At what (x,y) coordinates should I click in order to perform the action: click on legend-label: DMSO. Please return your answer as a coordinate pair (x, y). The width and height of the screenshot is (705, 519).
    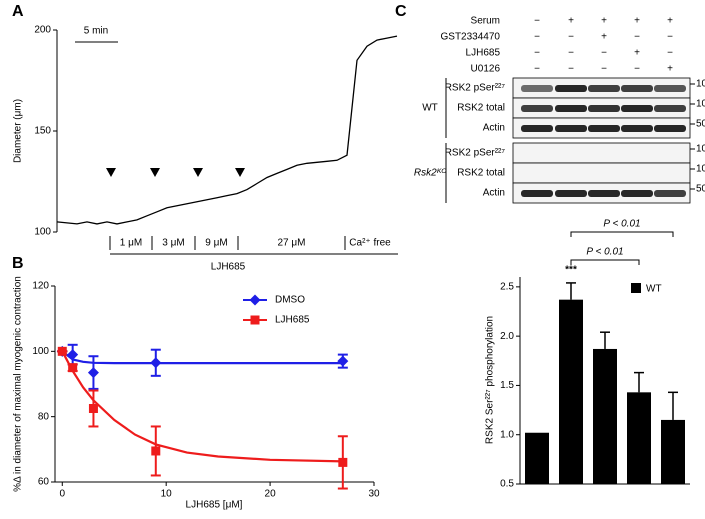
    Looking at the image, I should click on (290, 300).